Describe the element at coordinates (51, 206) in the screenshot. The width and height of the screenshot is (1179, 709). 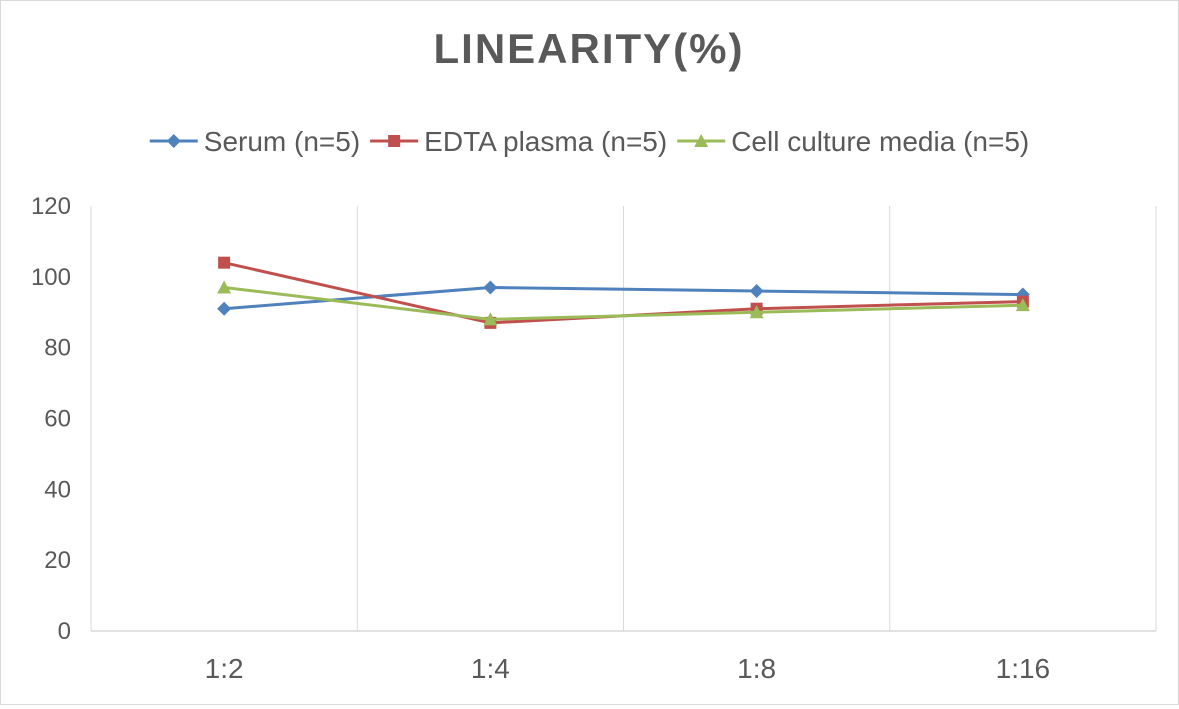
I see `y-tick-label: 120` at that location.